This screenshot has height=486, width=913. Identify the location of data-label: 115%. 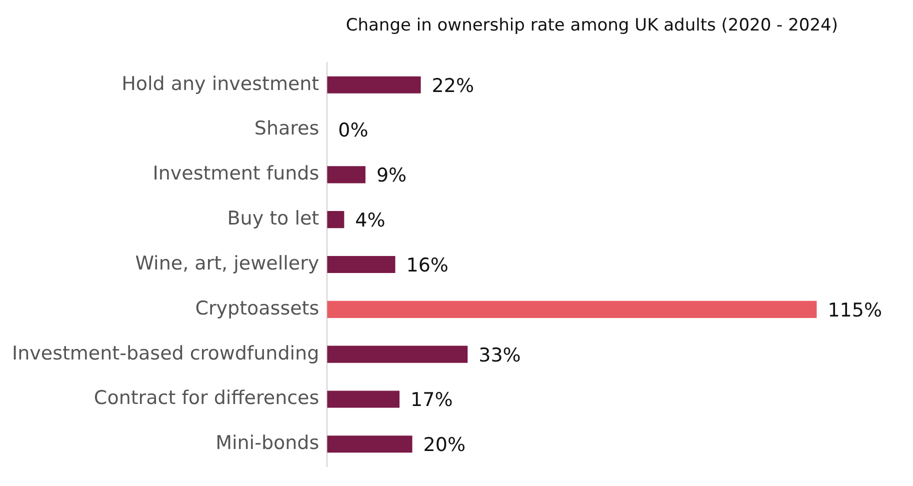
(855, 310).